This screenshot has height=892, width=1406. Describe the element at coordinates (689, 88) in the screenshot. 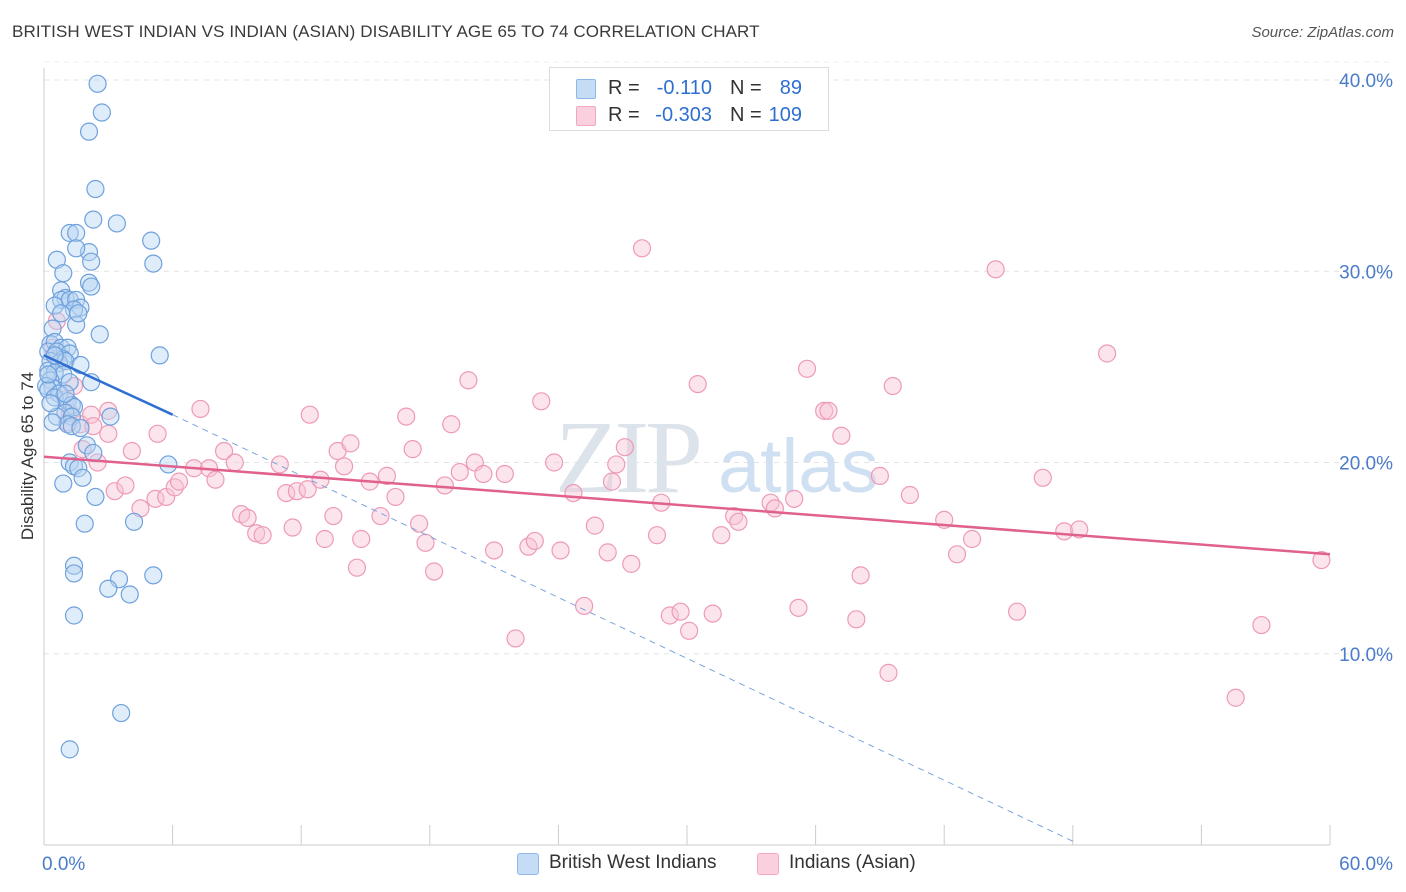

I see `legend-row-blue: R = -0.110 N = 89` at that location.